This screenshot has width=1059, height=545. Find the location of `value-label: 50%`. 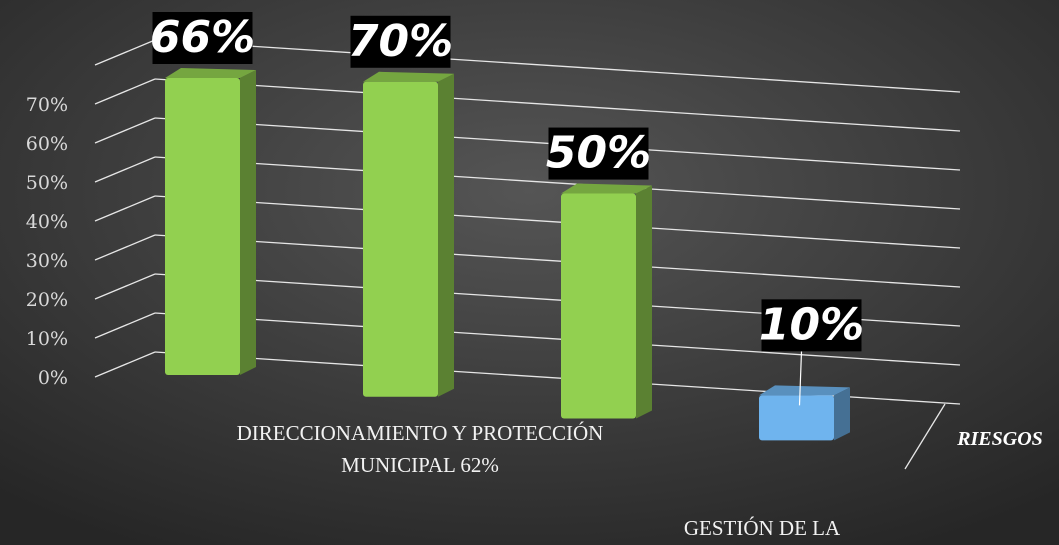

value-label: 50% is located at coordinates (598, 153).